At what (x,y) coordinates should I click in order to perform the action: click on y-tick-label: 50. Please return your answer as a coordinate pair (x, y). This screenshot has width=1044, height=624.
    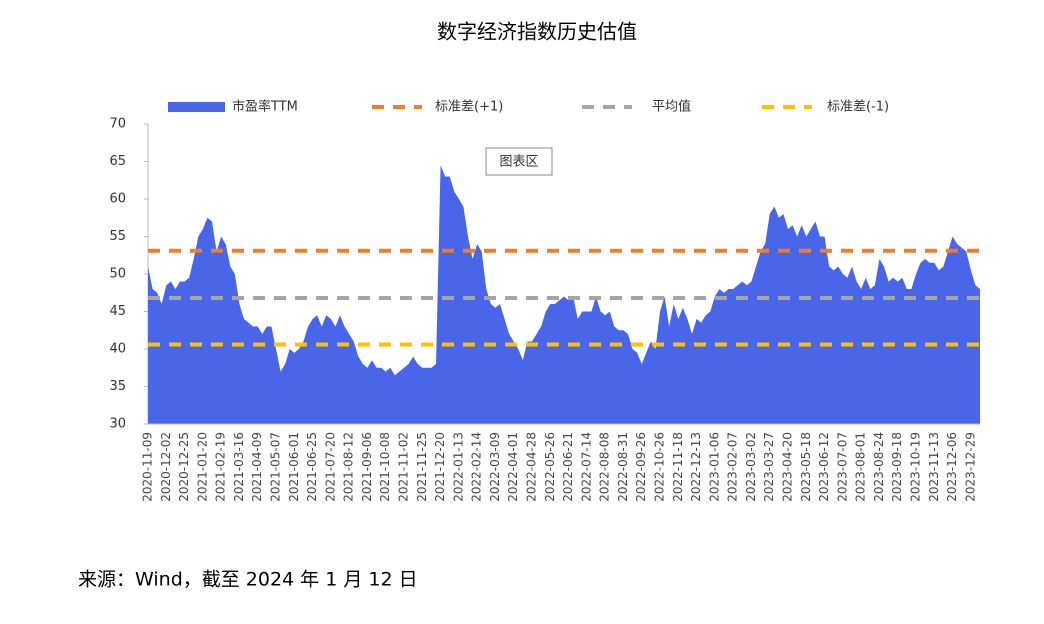
    Looking at the image, I should click on (117, 274).